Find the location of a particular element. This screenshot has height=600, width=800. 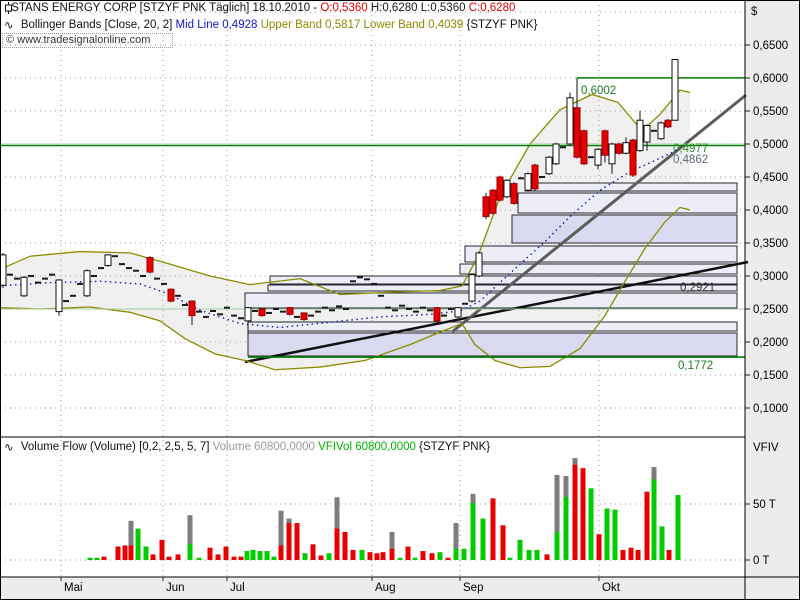

vfivol-value: VFIVol 60800,0000 is located at coordinates (369, 447).